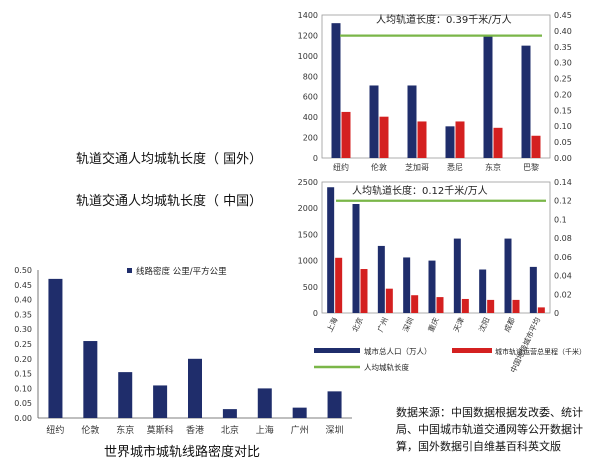 The height and width of the screenshot is (464, 600). What do you see at coordinates (556, 313) in the screenshot?
I see `y-tick-label-right: 0` at bounding box center [556, 313].